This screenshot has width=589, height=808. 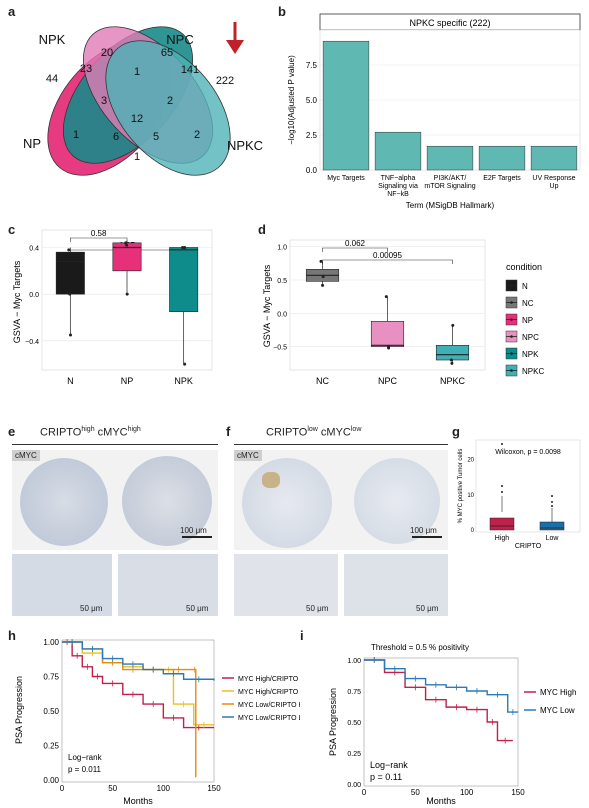 What do you see at coordinates (269, 692) in the screenshot?
I see `legend-label: MYC High/CRIPTO Low` at bounding box center [269, 692].